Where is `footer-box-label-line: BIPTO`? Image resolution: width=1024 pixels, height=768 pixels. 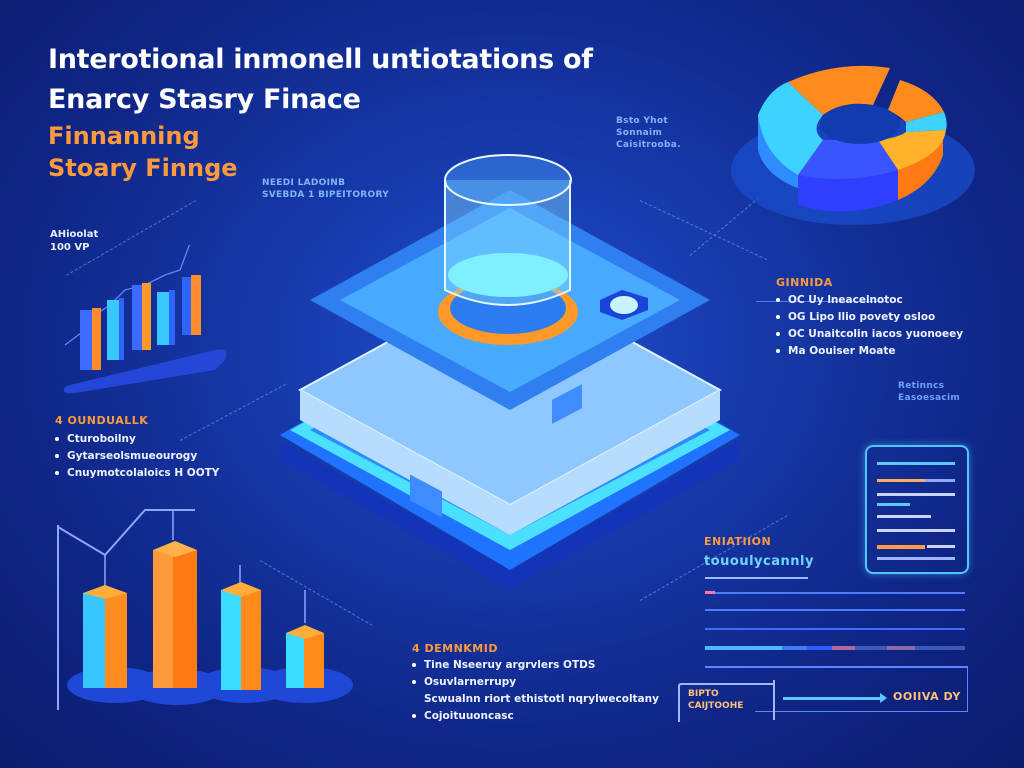 footer-box-label-line: BIPTO is located at coordinates (703, 694).